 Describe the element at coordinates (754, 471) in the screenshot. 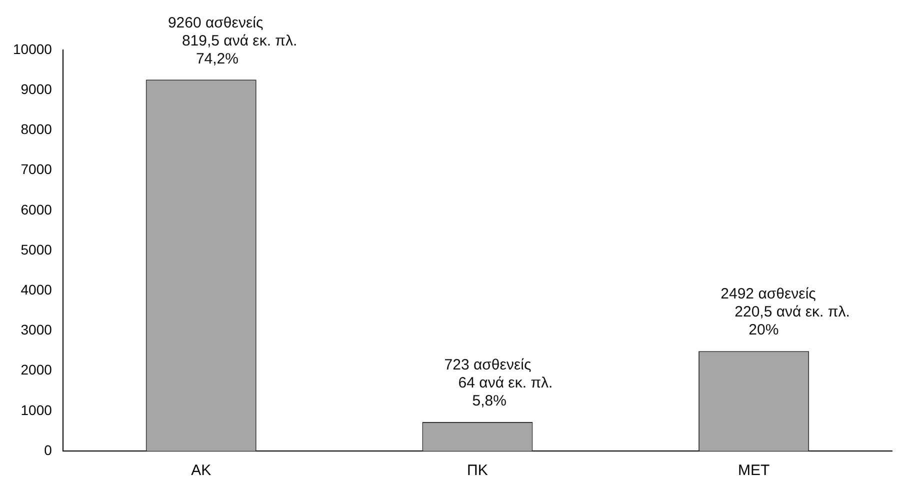

I see `x-tick-label: ΜΕΤ` at that location.